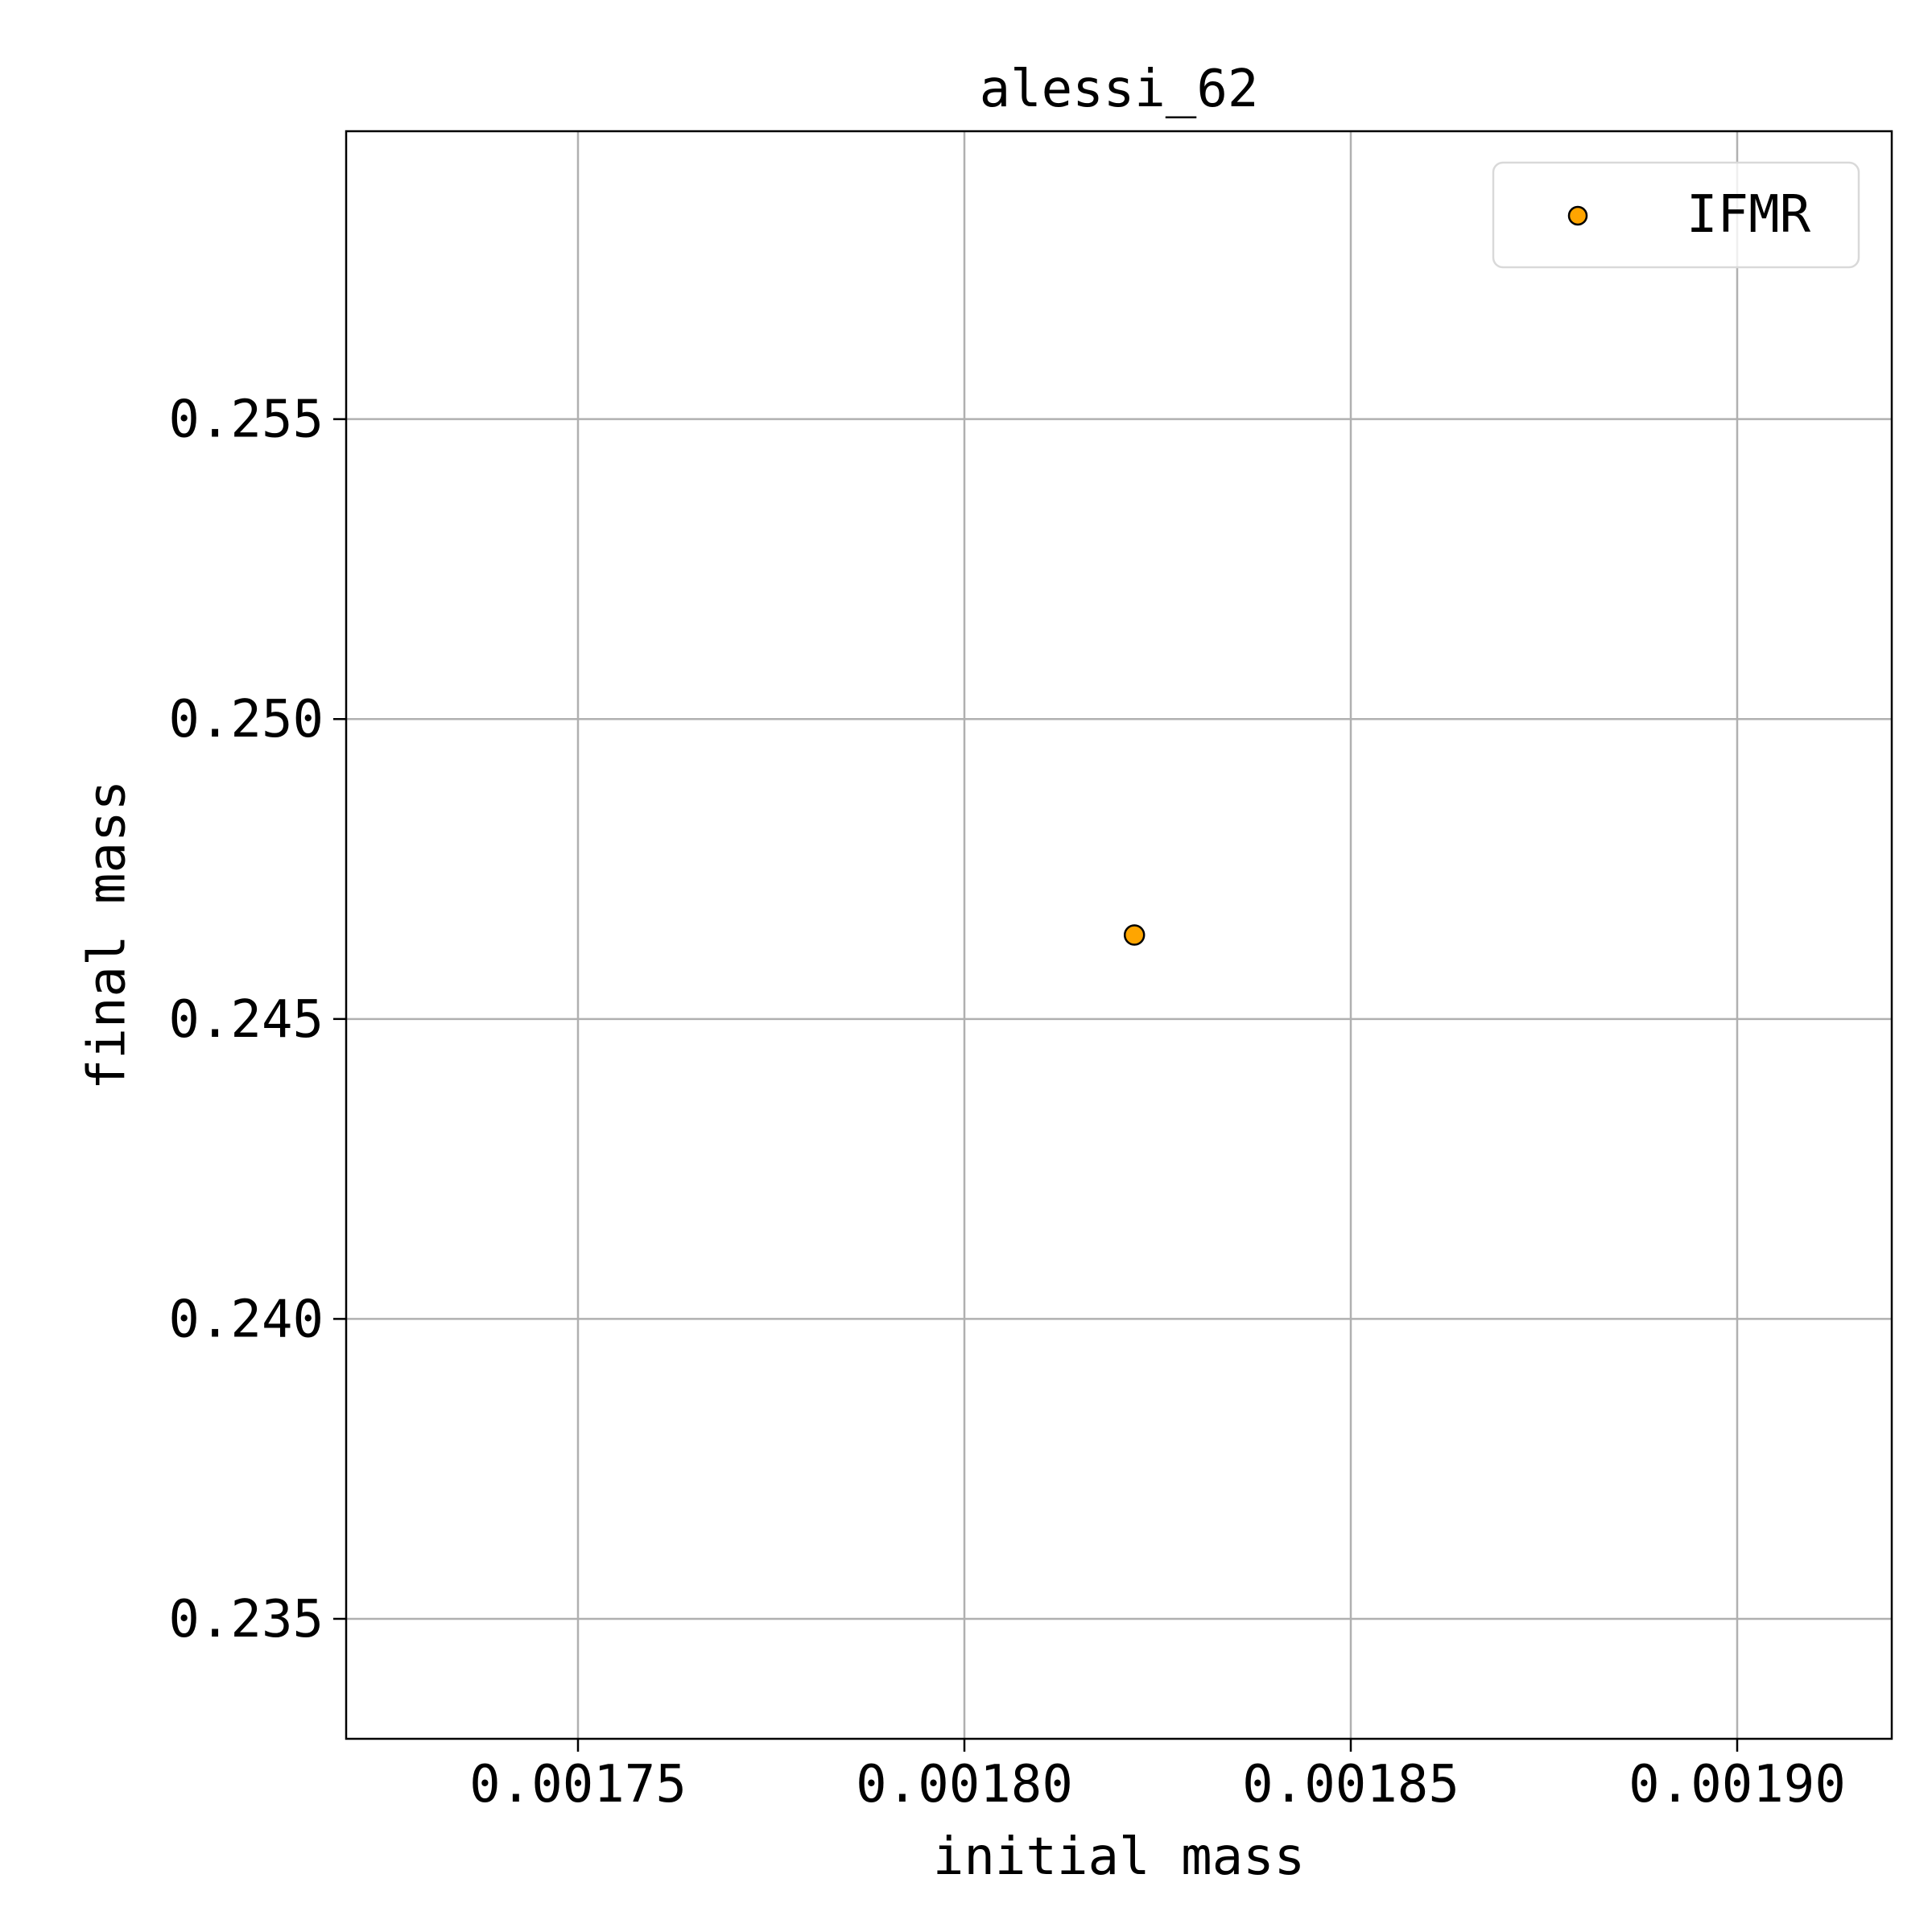 The image size is (1932, 1932). What do you see at coordinates (246, 1319) in the screenshot?
I see `y-tick-label: 0.240` at bounding box center [246, 1319].